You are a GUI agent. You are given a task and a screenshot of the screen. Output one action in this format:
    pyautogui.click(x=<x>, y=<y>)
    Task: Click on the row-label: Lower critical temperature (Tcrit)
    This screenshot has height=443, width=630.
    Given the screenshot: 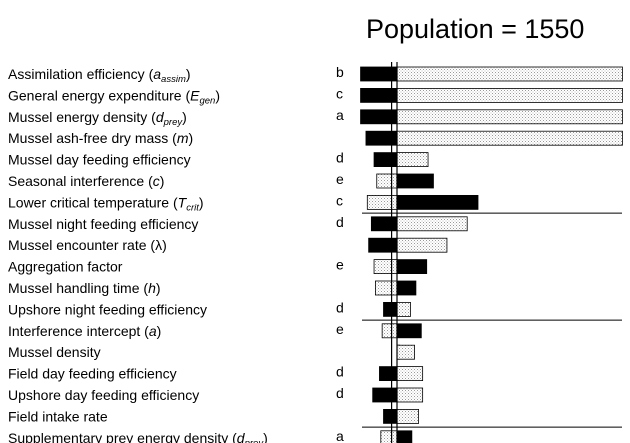 What is the action you would take?
    pyautogui.click(x=106, y=203)
    